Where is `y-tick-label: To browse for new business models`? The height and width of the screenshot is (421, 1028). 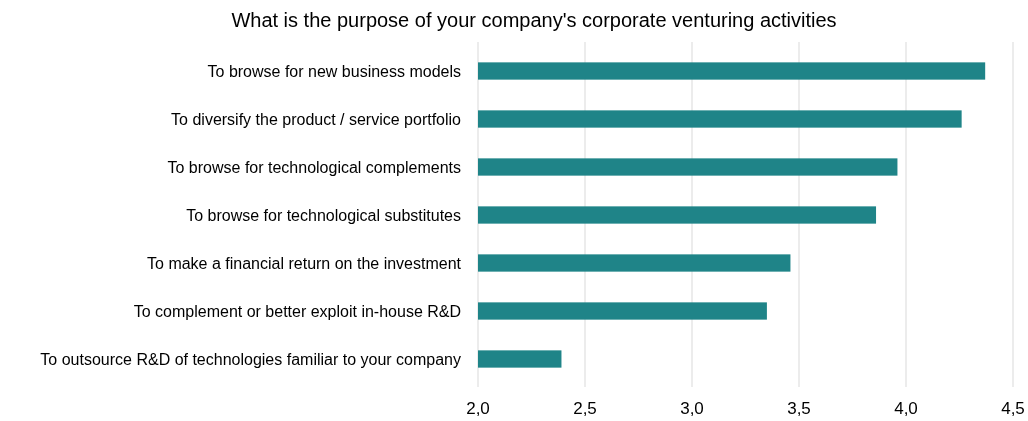 y-tick-label: To browse for new business models is located at coordinates (334, 71).